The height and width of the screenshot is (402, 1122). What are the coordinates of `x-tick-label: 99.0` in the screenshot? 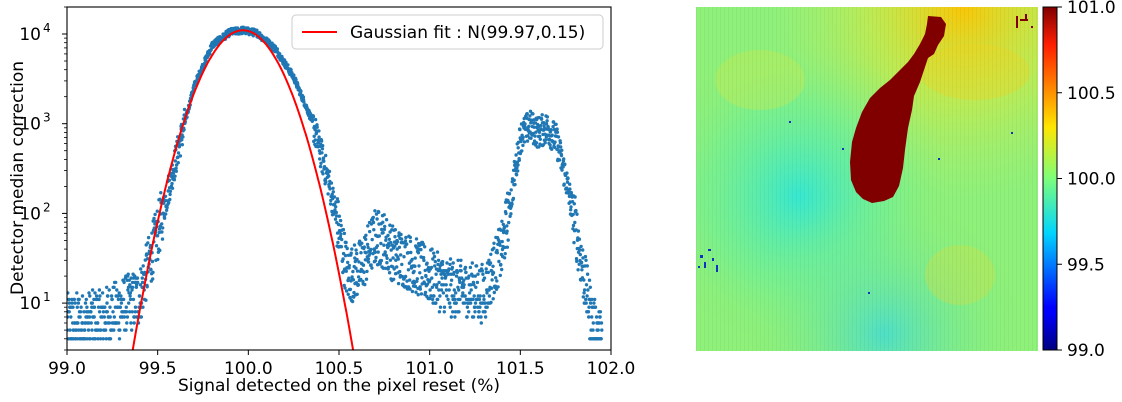 It's located at (67, 369).